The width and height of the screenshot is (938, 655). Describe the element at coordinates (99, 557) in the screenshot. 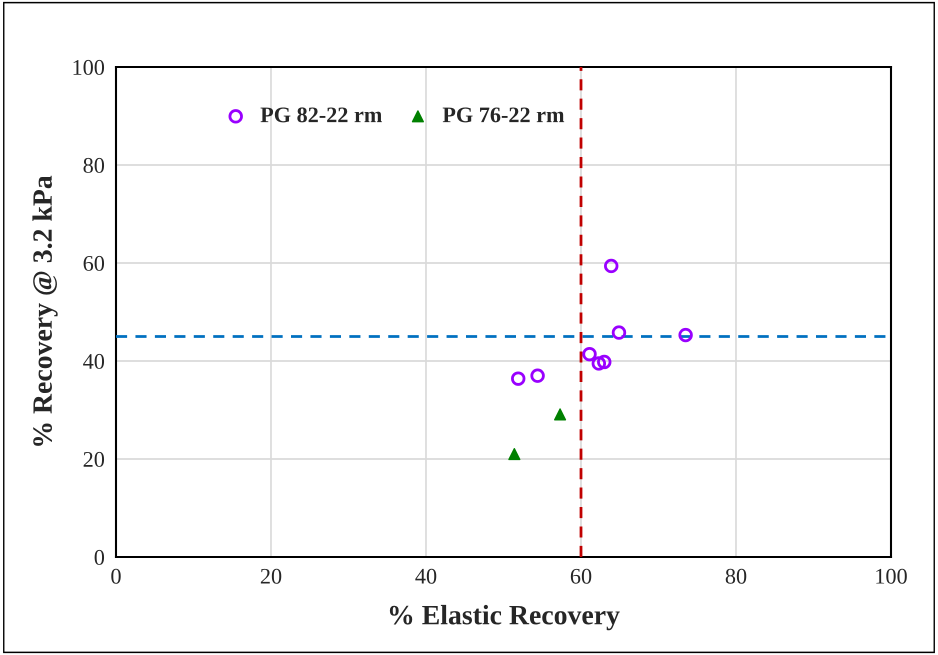

I see `y-tick-label: 0` at that location.